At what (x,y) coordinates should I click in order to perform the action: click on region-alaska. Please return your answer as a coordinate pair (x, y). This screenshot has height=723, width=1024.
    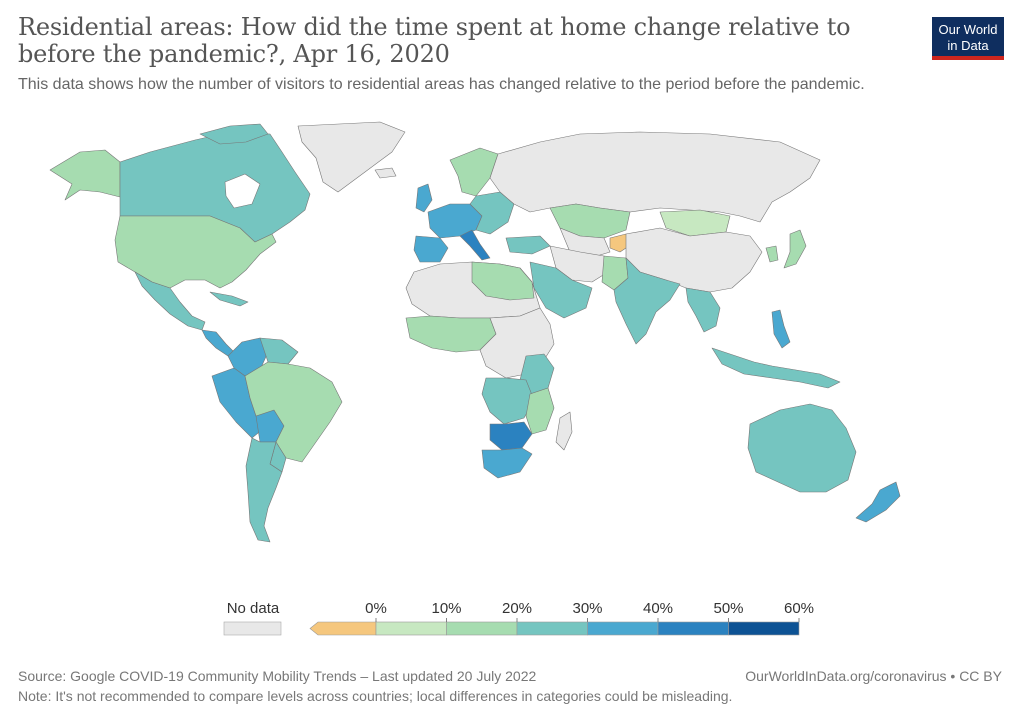
    Looking at the image, I should click on (85, 175).